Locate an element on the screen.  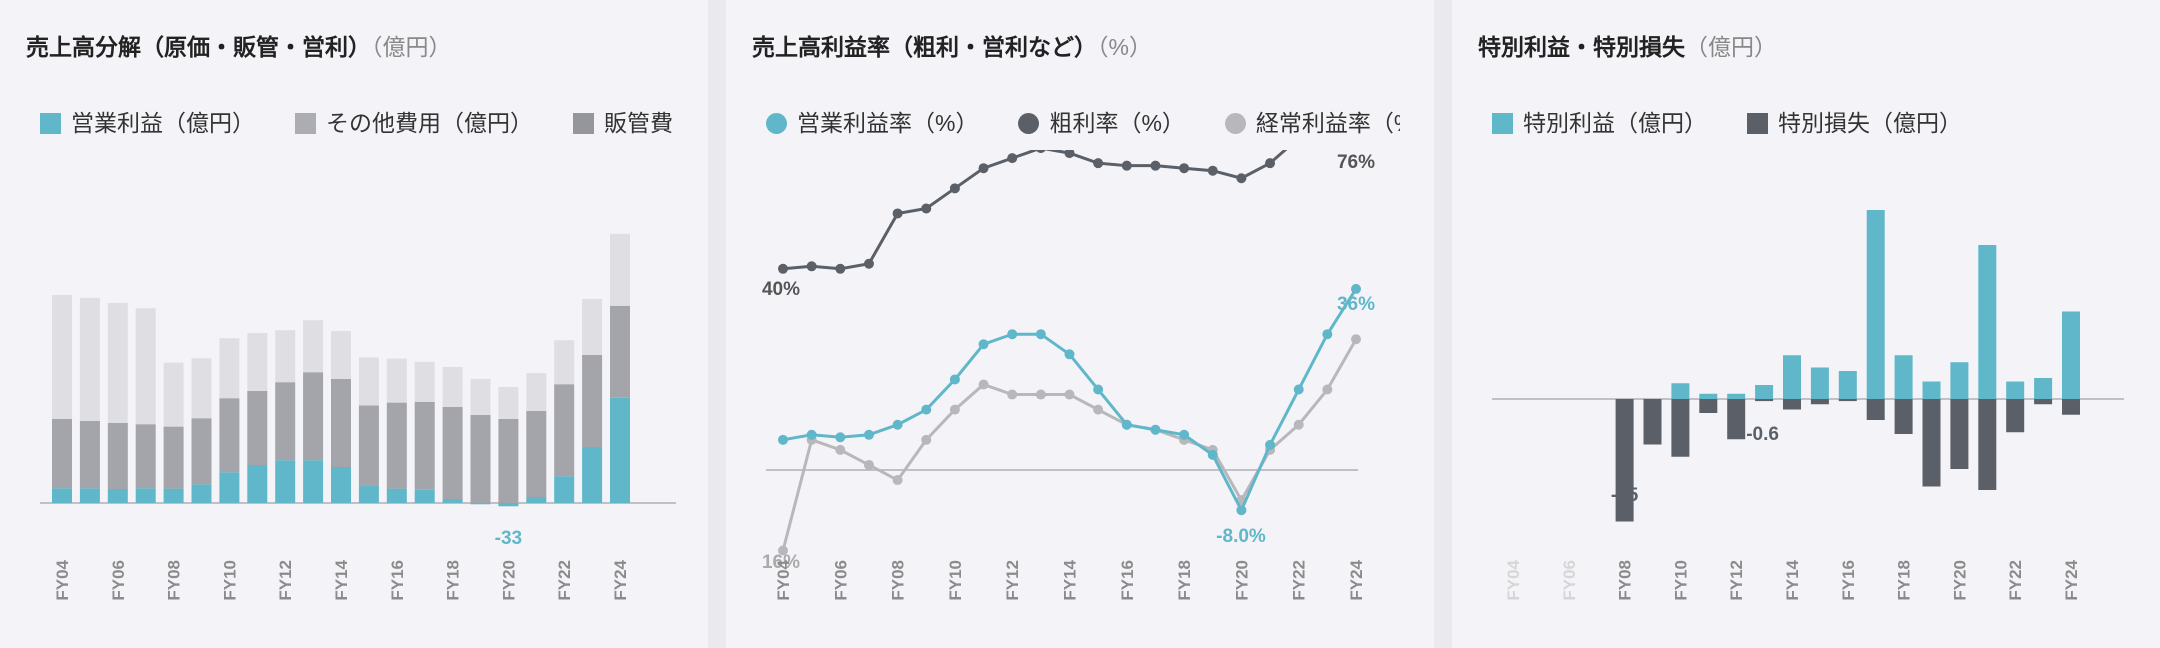
x-tick-label: FY06 is located at coordinates (118, 580).